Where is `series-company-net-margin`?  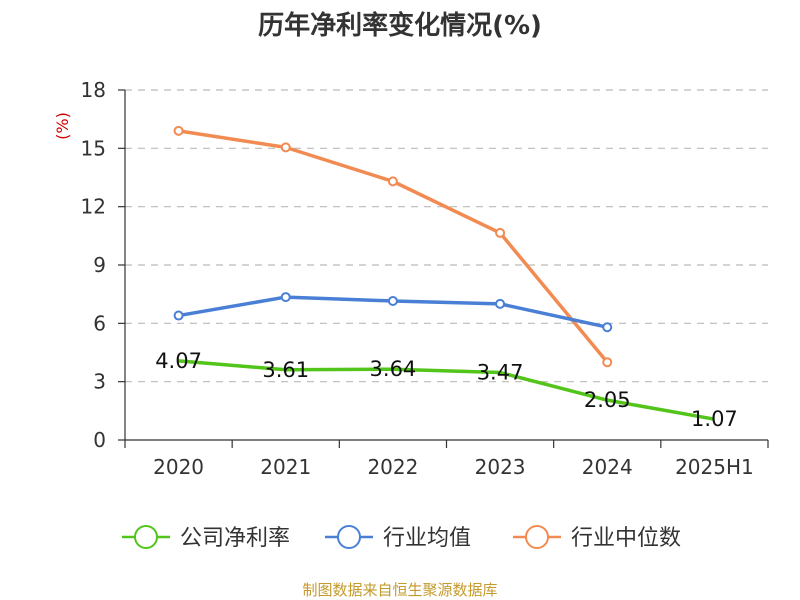
series-company-net-margin is located at coordinates (446, 390).